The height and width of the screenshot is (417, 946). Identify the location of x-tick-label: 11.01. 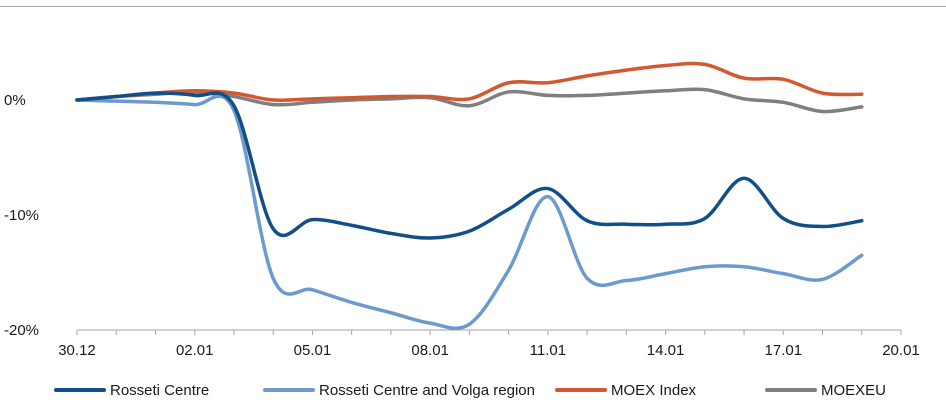
(548, 350).